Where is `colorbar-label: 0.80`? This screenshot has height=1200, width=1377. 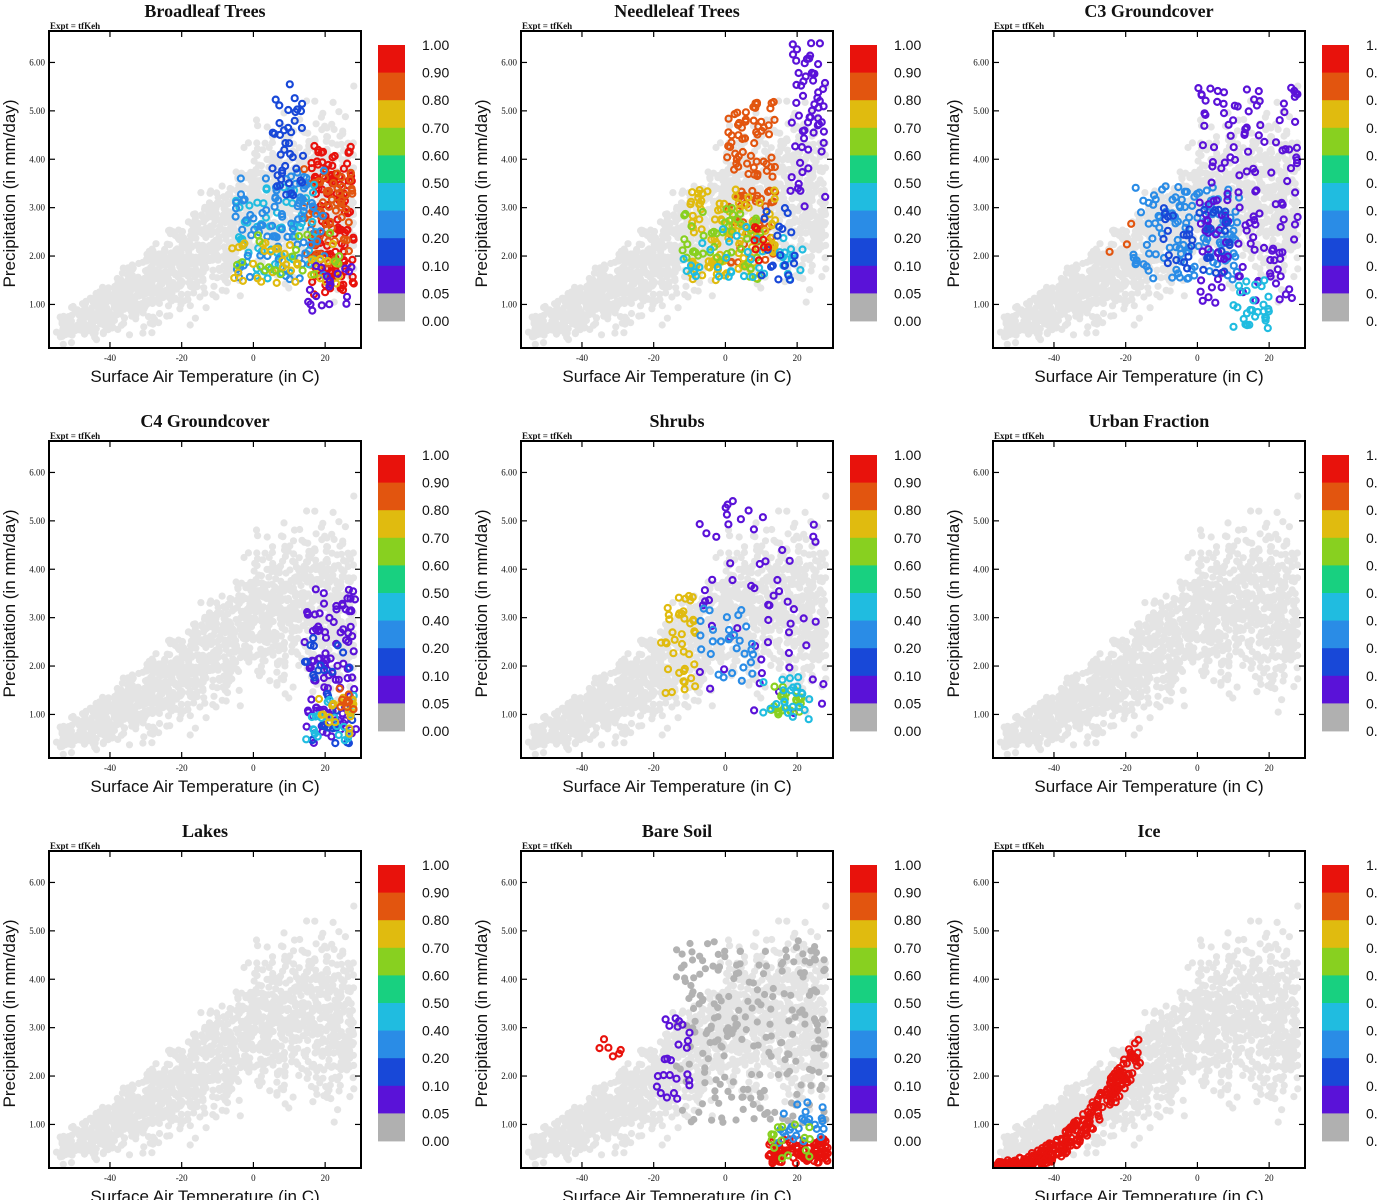
colorbar-label: 0.80 is located at coordinates (435, 100).